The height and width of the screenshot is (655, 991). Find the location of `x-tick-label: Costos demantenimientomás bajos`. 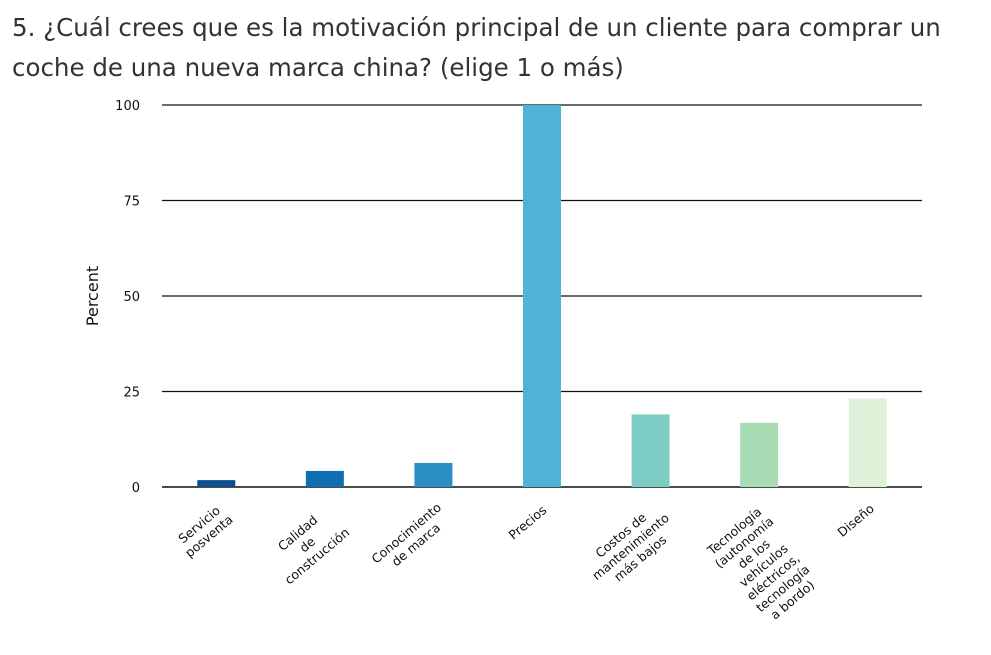

x-tick-label: Costos demantenimientomás bajos is located at coordinates (630, 547).